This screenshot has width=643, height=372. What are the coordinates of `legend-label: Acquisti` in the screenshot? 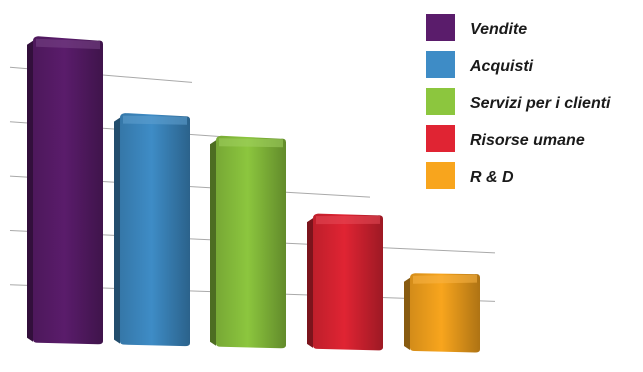 It's located at (501, 66).